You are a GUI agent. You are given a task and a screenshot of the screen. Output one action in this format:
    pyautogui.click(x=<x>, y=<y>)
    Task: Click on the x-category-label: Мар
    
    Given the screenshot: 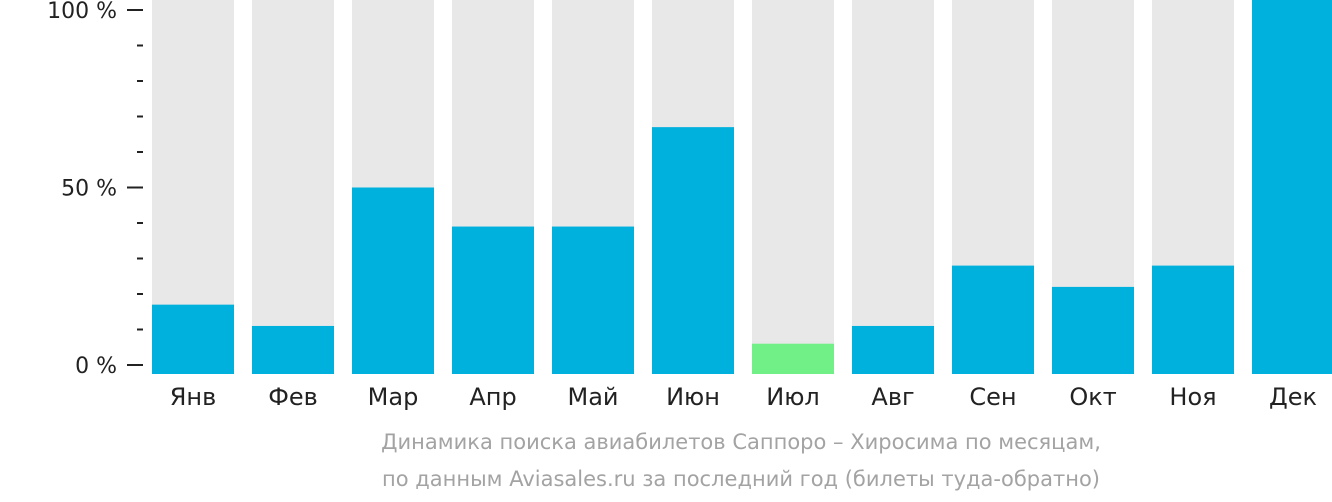 What is the action you would take?
    pyautogui.click(x=393, y=397)
    